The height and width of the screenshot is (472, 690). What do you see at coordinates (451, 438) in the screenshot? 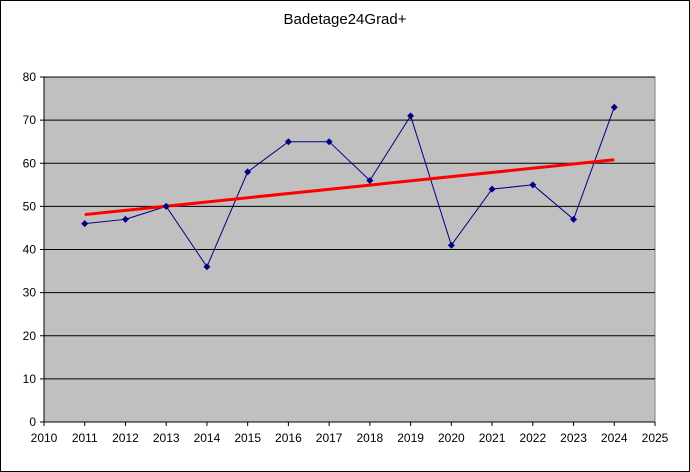
I see `x-tick-label: 2020` at bounding box center [451, 438].